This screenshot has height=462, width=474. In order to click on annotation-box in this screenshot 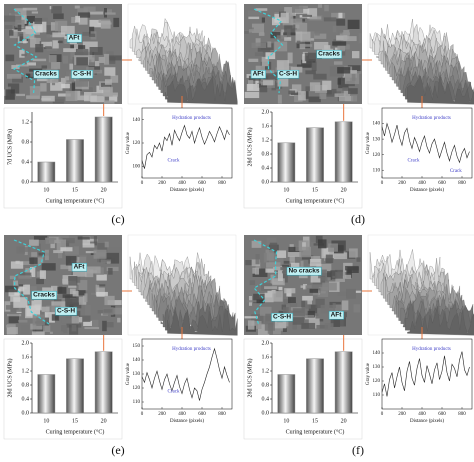, I will do `click(304, 271)`.